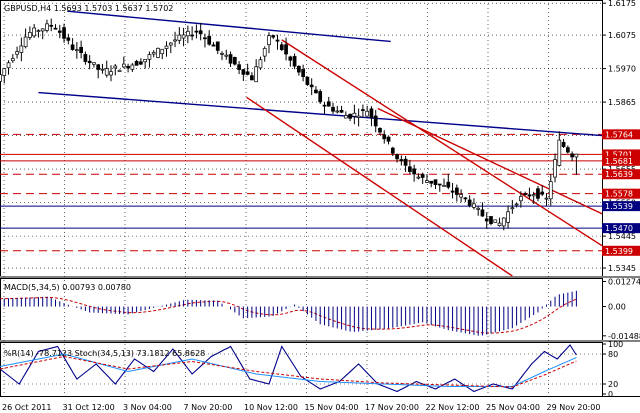 The image size is (640, 413). Describe the element at coordinates (271, 407) in the screenshot. I see `x-tick-label: 10 Nov 12:00` at that location.